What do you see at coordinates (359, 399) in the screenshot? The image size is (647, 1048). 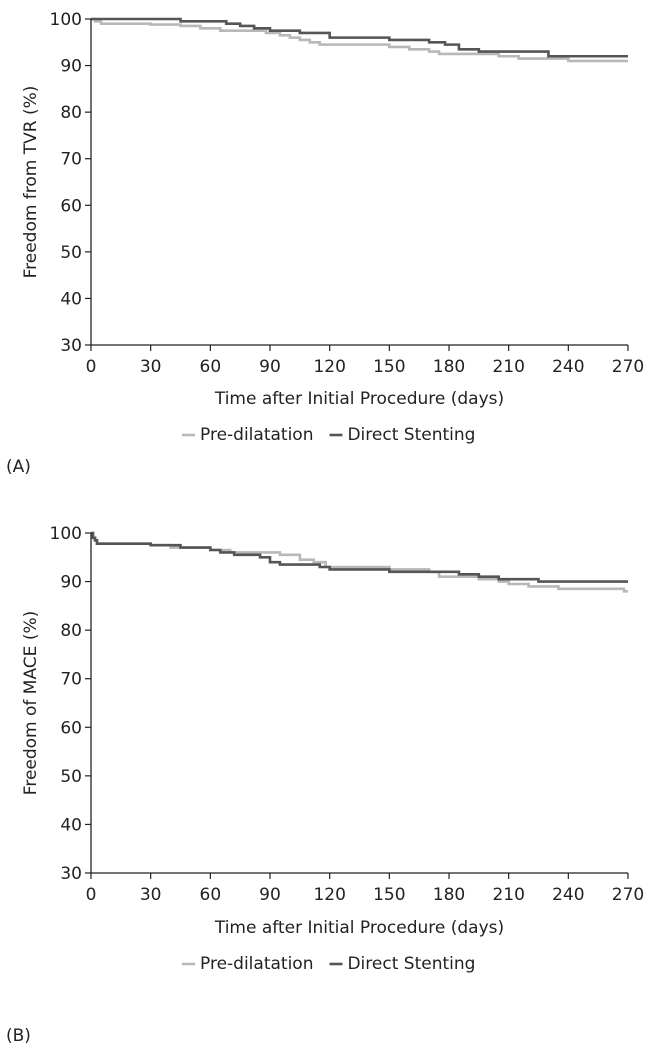 I see `x-axis-title-a: Time after Initial Procedure (days)` at bounding box center [359, 399].